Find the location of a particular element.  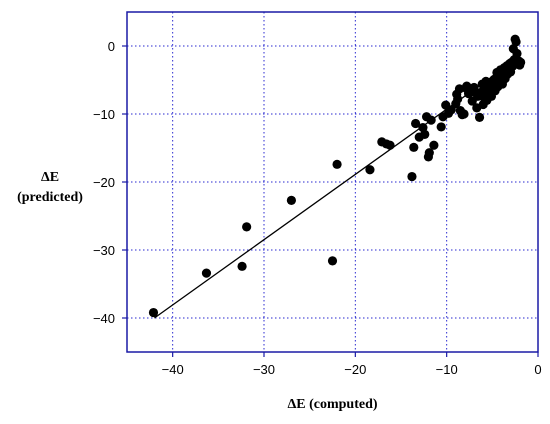

x-tick-label: −20 is located at coordinates (355, 369).